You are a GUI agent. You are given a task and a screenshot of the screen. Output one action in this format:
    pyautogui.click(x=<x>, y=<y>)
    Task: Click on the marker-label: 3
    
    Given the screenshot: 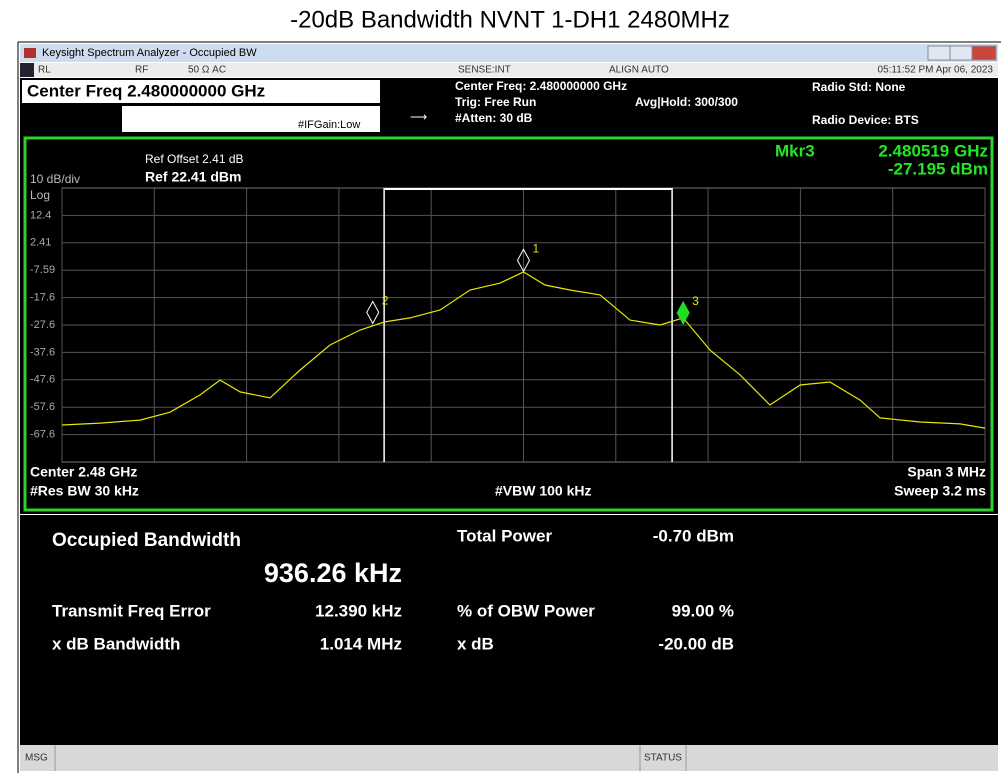 What is the action you would take?
    pyautogui.click(x=695, y=301)
    